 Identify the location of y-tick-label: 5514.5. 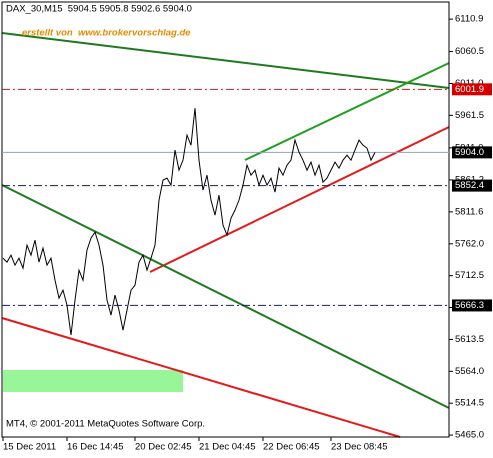
(469, 403).